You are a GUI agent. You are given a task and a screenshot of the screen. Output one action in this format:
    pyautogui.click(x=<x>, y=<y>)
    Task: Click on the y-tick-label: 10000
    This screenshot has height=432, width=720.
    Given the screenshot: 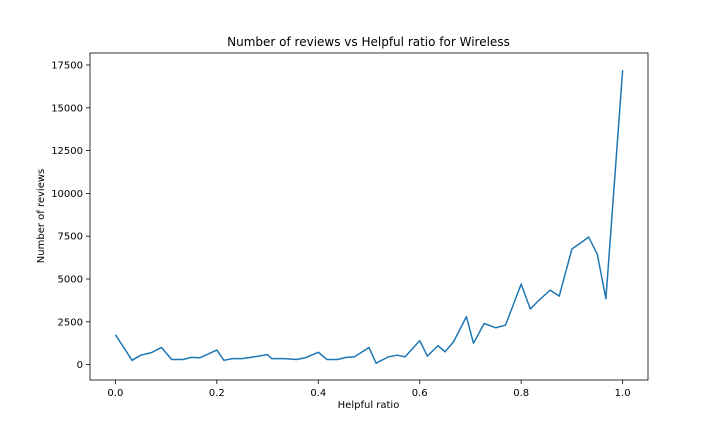 What is the action you would take?
    pyautogui.click(x=67, y=194)
    